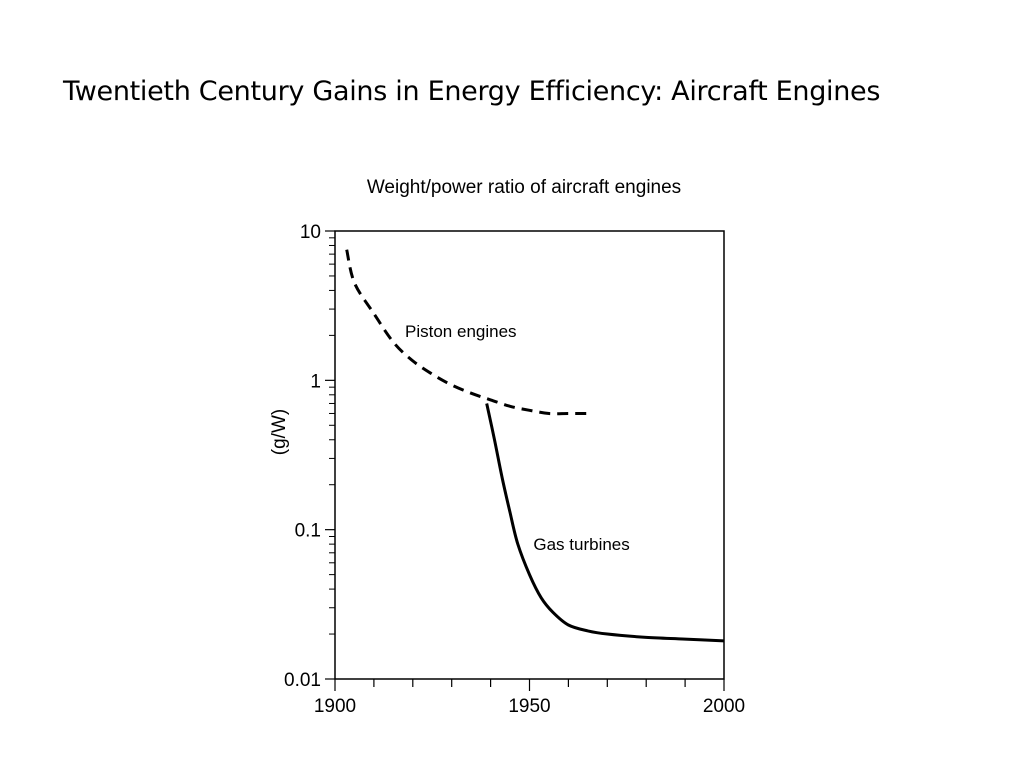  What do you see at coordinates (310, 232) in the screenshot?
I see `y-tick-label: 10` at bounding box center [310, 232].